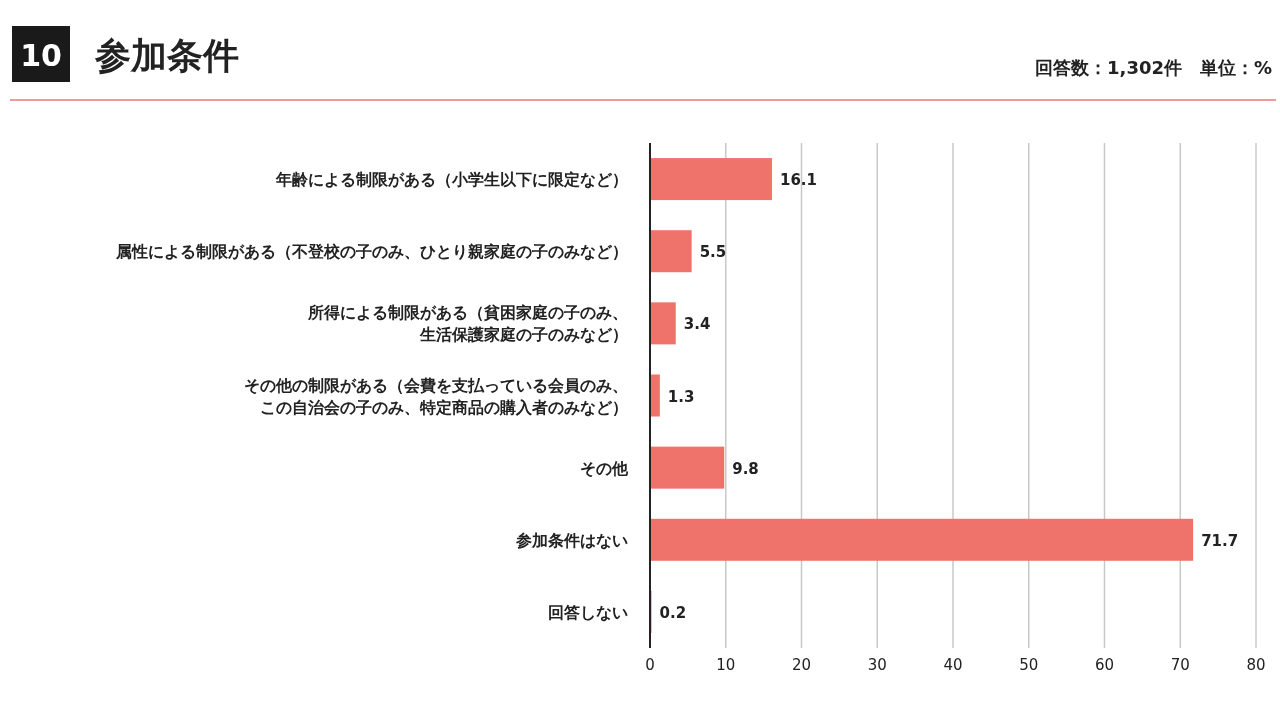  What do you see at coordinates (451, 180) in the screenshot?
I see `y-tick-label: 年齢による制限がある（小学生以下に限定など）` at bounding box center [451, 180].